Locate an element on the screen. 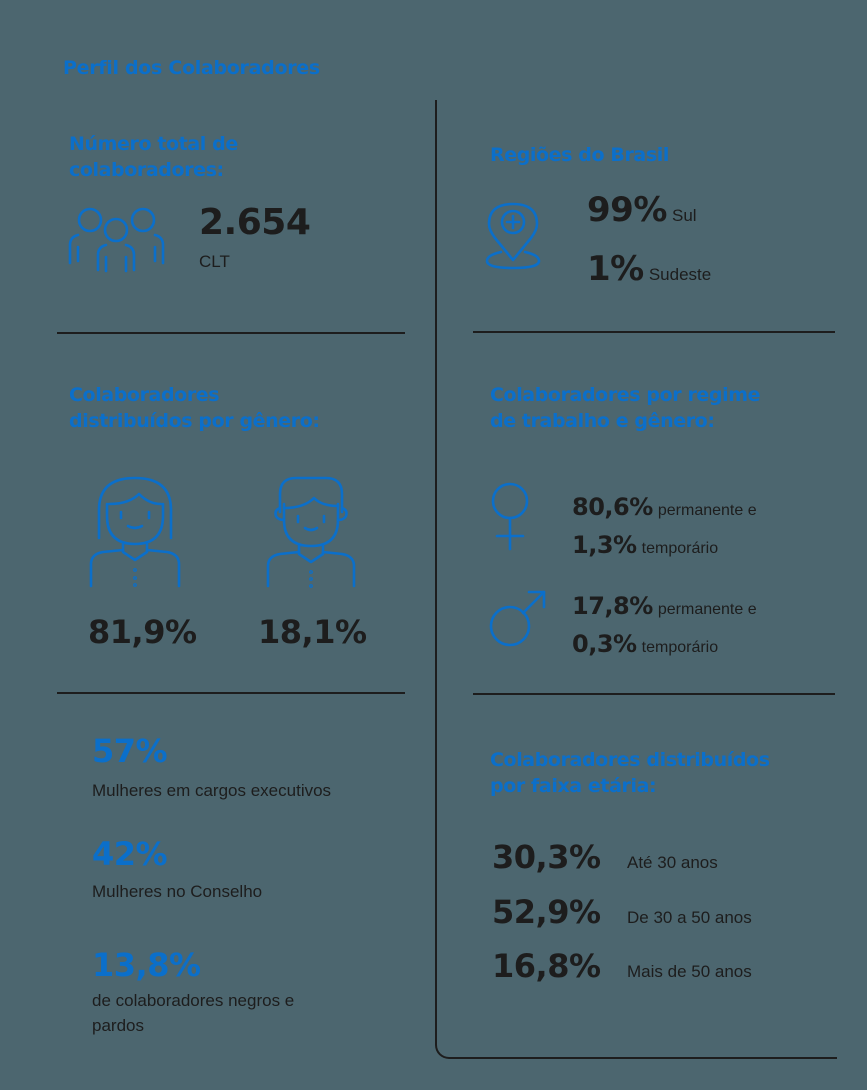  black-brown-label-line2: pardos is located at coordinates (118, 1025).